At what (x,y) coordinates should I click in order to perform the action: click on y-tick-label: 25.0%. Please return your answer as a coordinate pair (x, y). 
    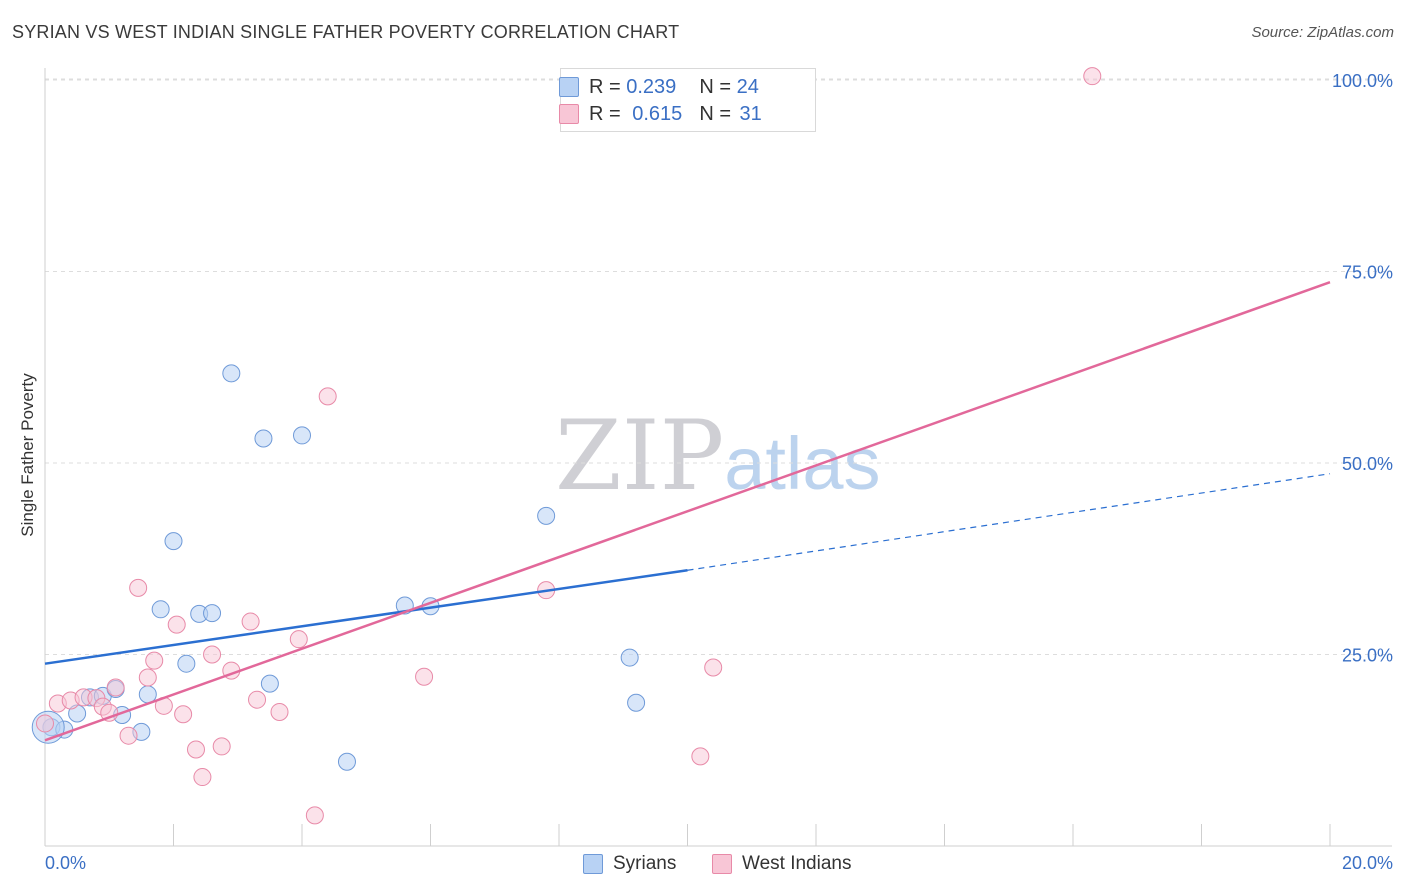
    Looking at the image, I should click on (1367, 656).